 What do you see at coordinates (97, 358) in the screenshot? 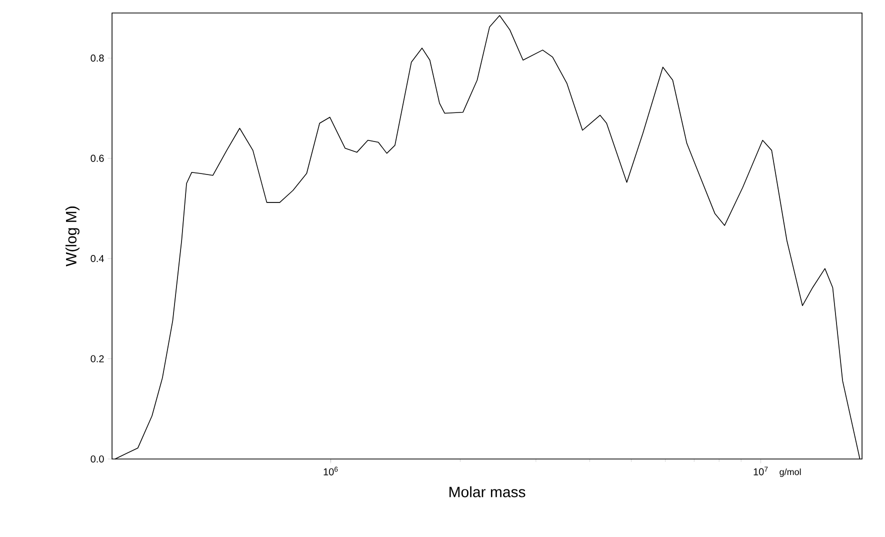
I see `y-tick-label: 0.2` at bounding box center [97, 358].